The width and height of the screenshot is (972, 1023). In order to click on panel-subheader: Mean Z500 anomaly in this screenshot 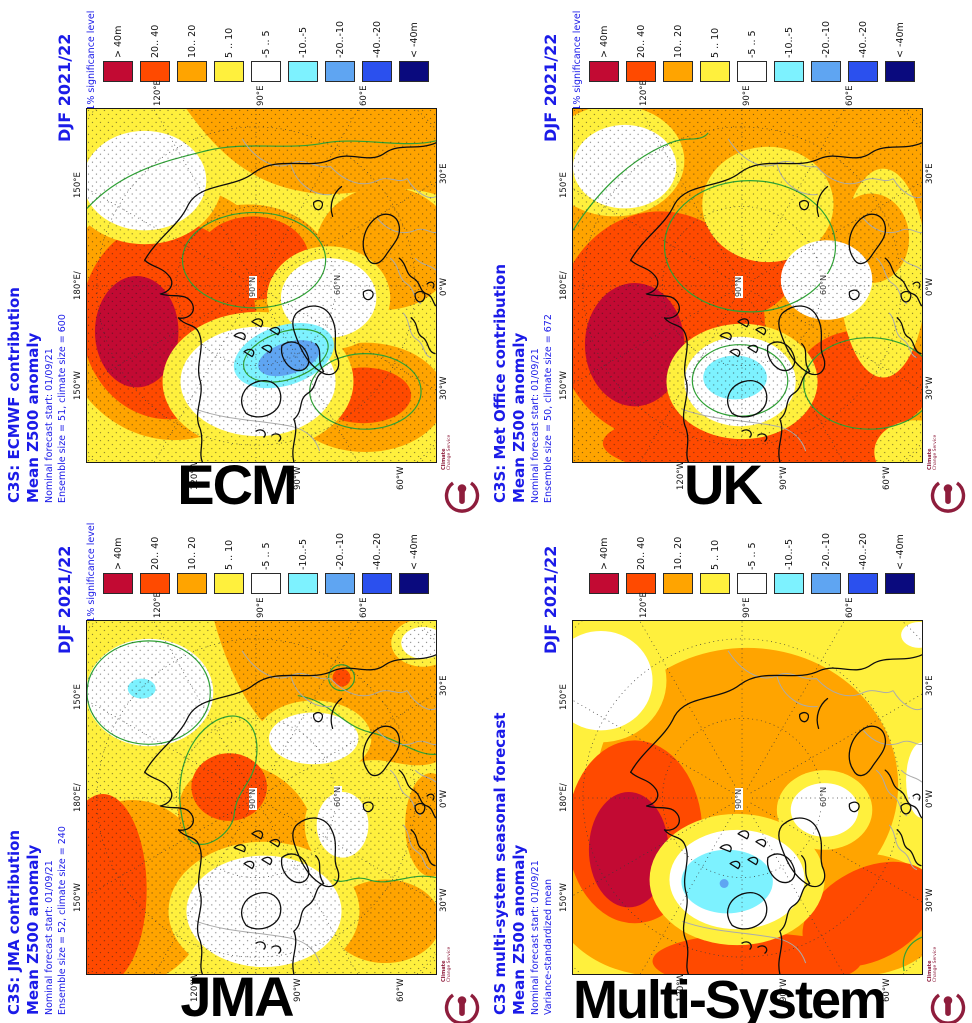, I will do `click(519, 417)`.